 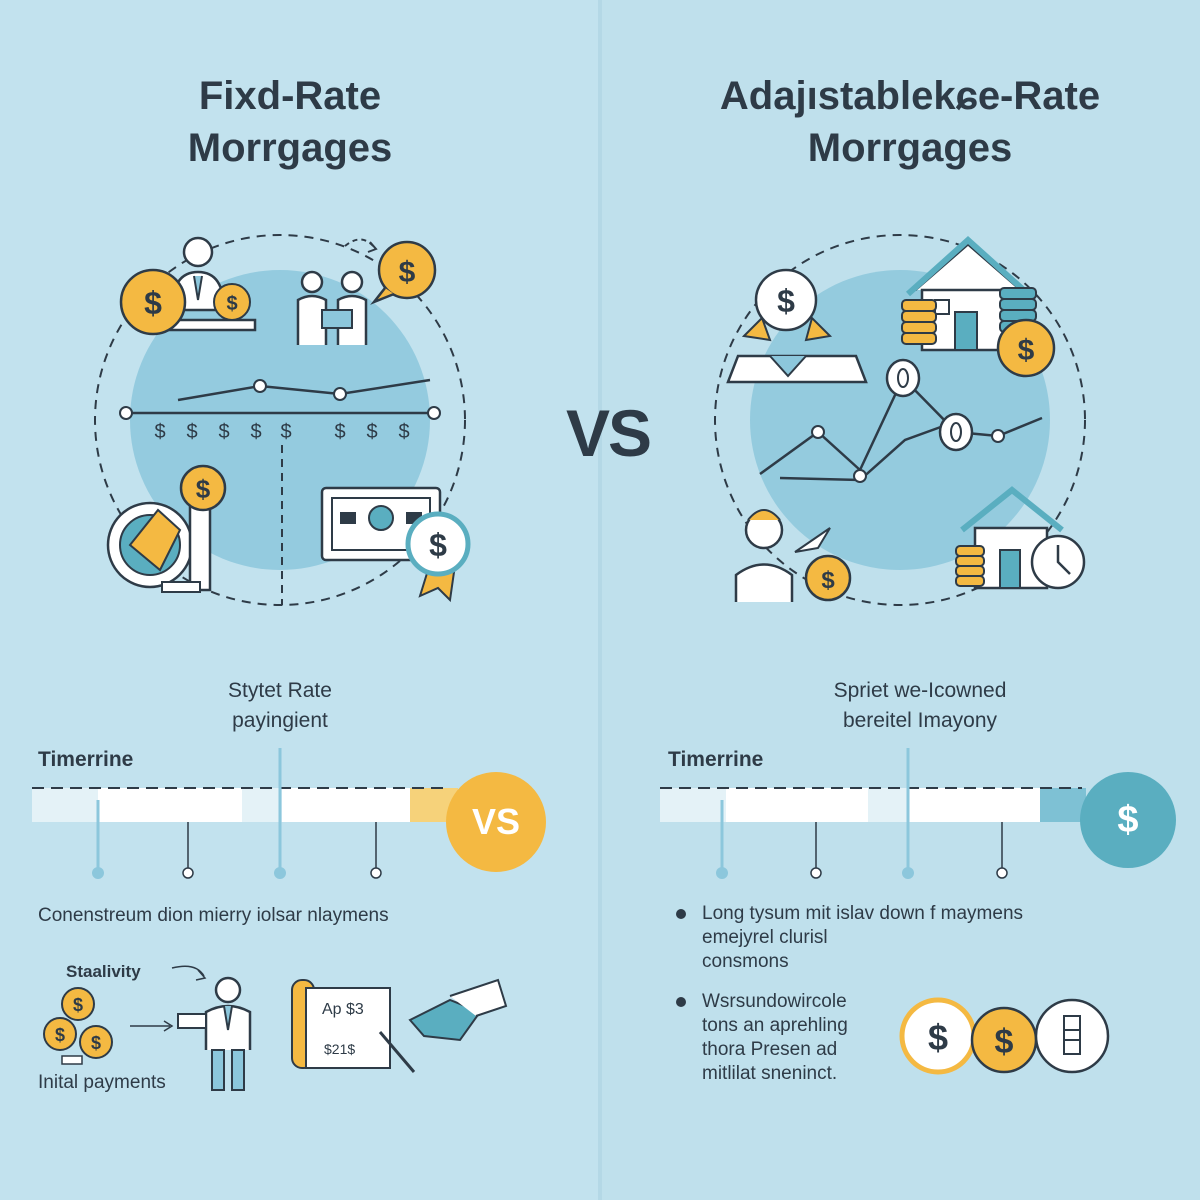 What do you see at coordinates (910, 122) in the screenshot?
I see `adjustable-rate-title: Adajıstablekɕe-Rate Morrgages` at bounding box center [910, 122].